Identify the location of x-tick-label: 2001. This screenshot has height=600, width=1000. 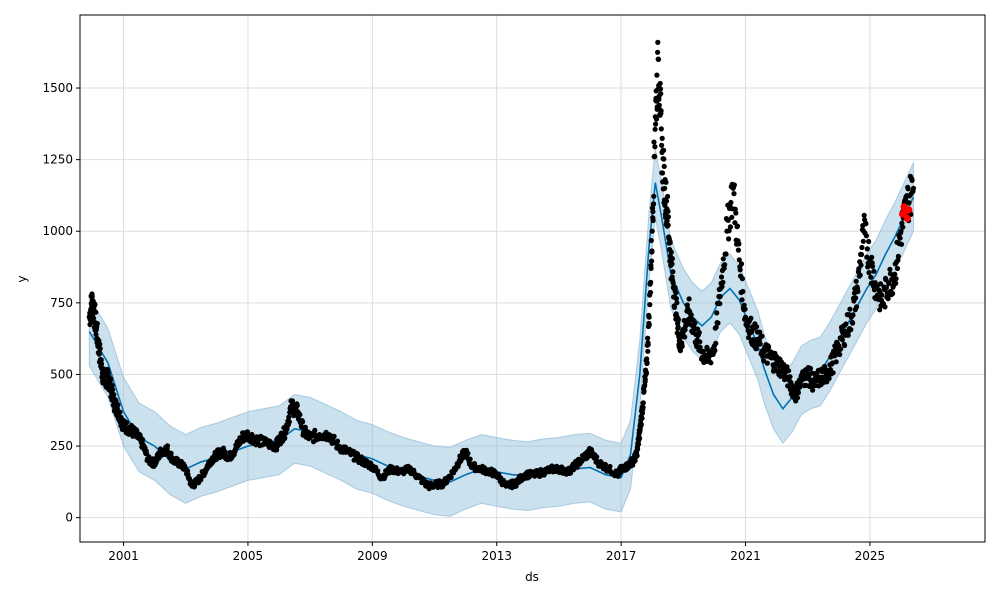
(123, 556).